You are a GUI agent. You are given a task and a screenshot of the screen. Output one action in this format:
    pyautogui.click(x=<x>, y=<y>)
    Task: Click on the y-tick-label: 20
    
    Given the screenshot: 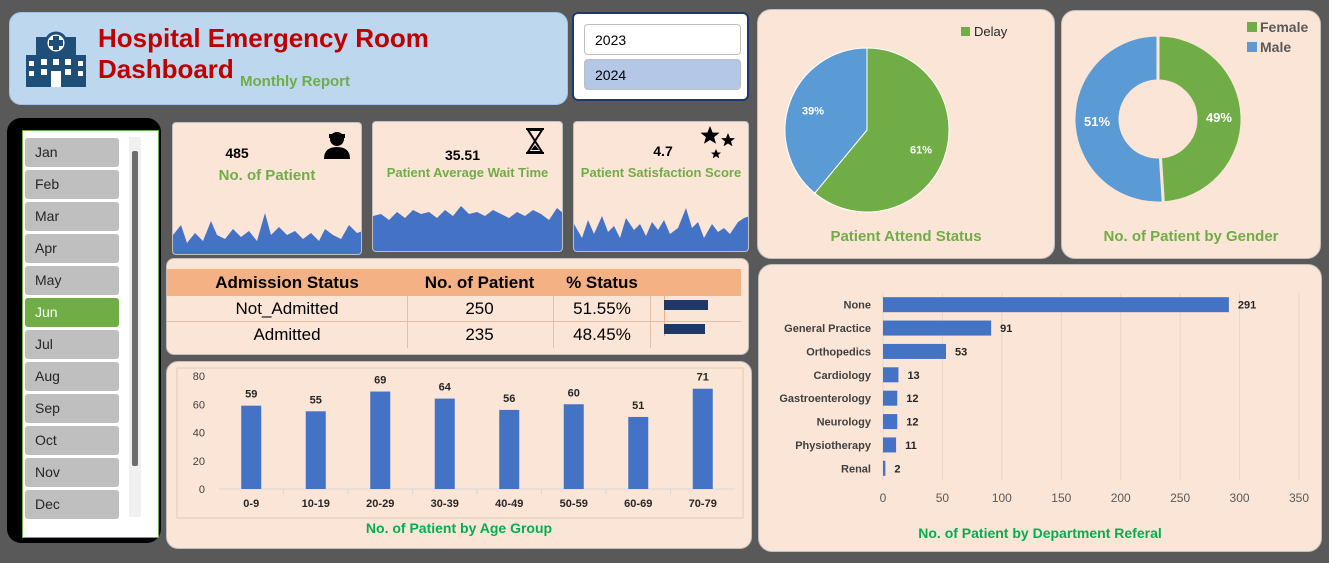 What is the action you would take?
    pyautogui.click(x=199, y=462)
    